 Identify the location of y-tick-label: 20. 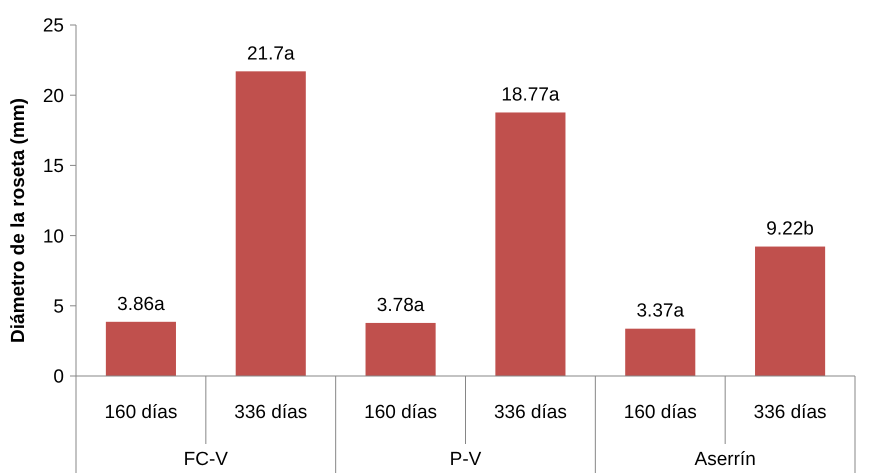
(53, 96).